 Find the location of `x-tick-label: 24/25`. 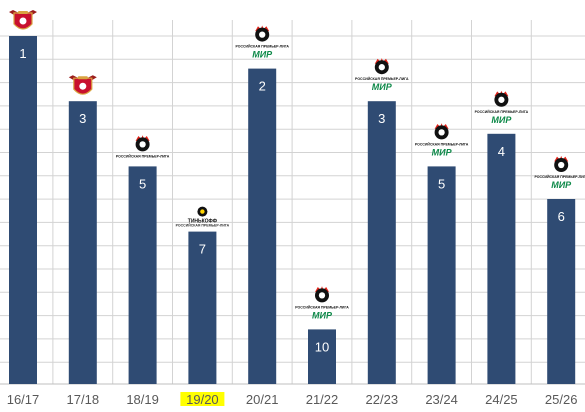

x-tick-label: 24/25 is located at coordinates (501, 399).